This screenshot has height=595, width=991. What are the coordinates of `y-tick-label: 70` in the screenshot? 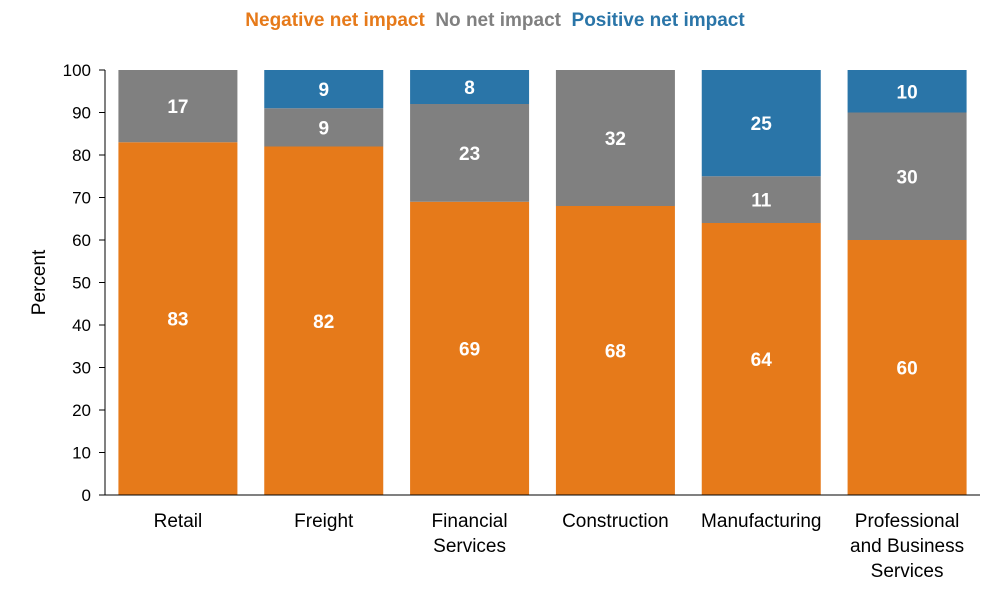 It's located at (81, 198).